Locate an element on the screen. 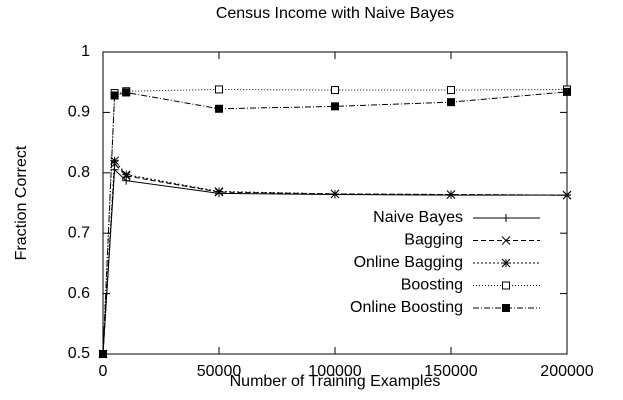  x-tick-label: 50000 is located at coordinates (219, 371).